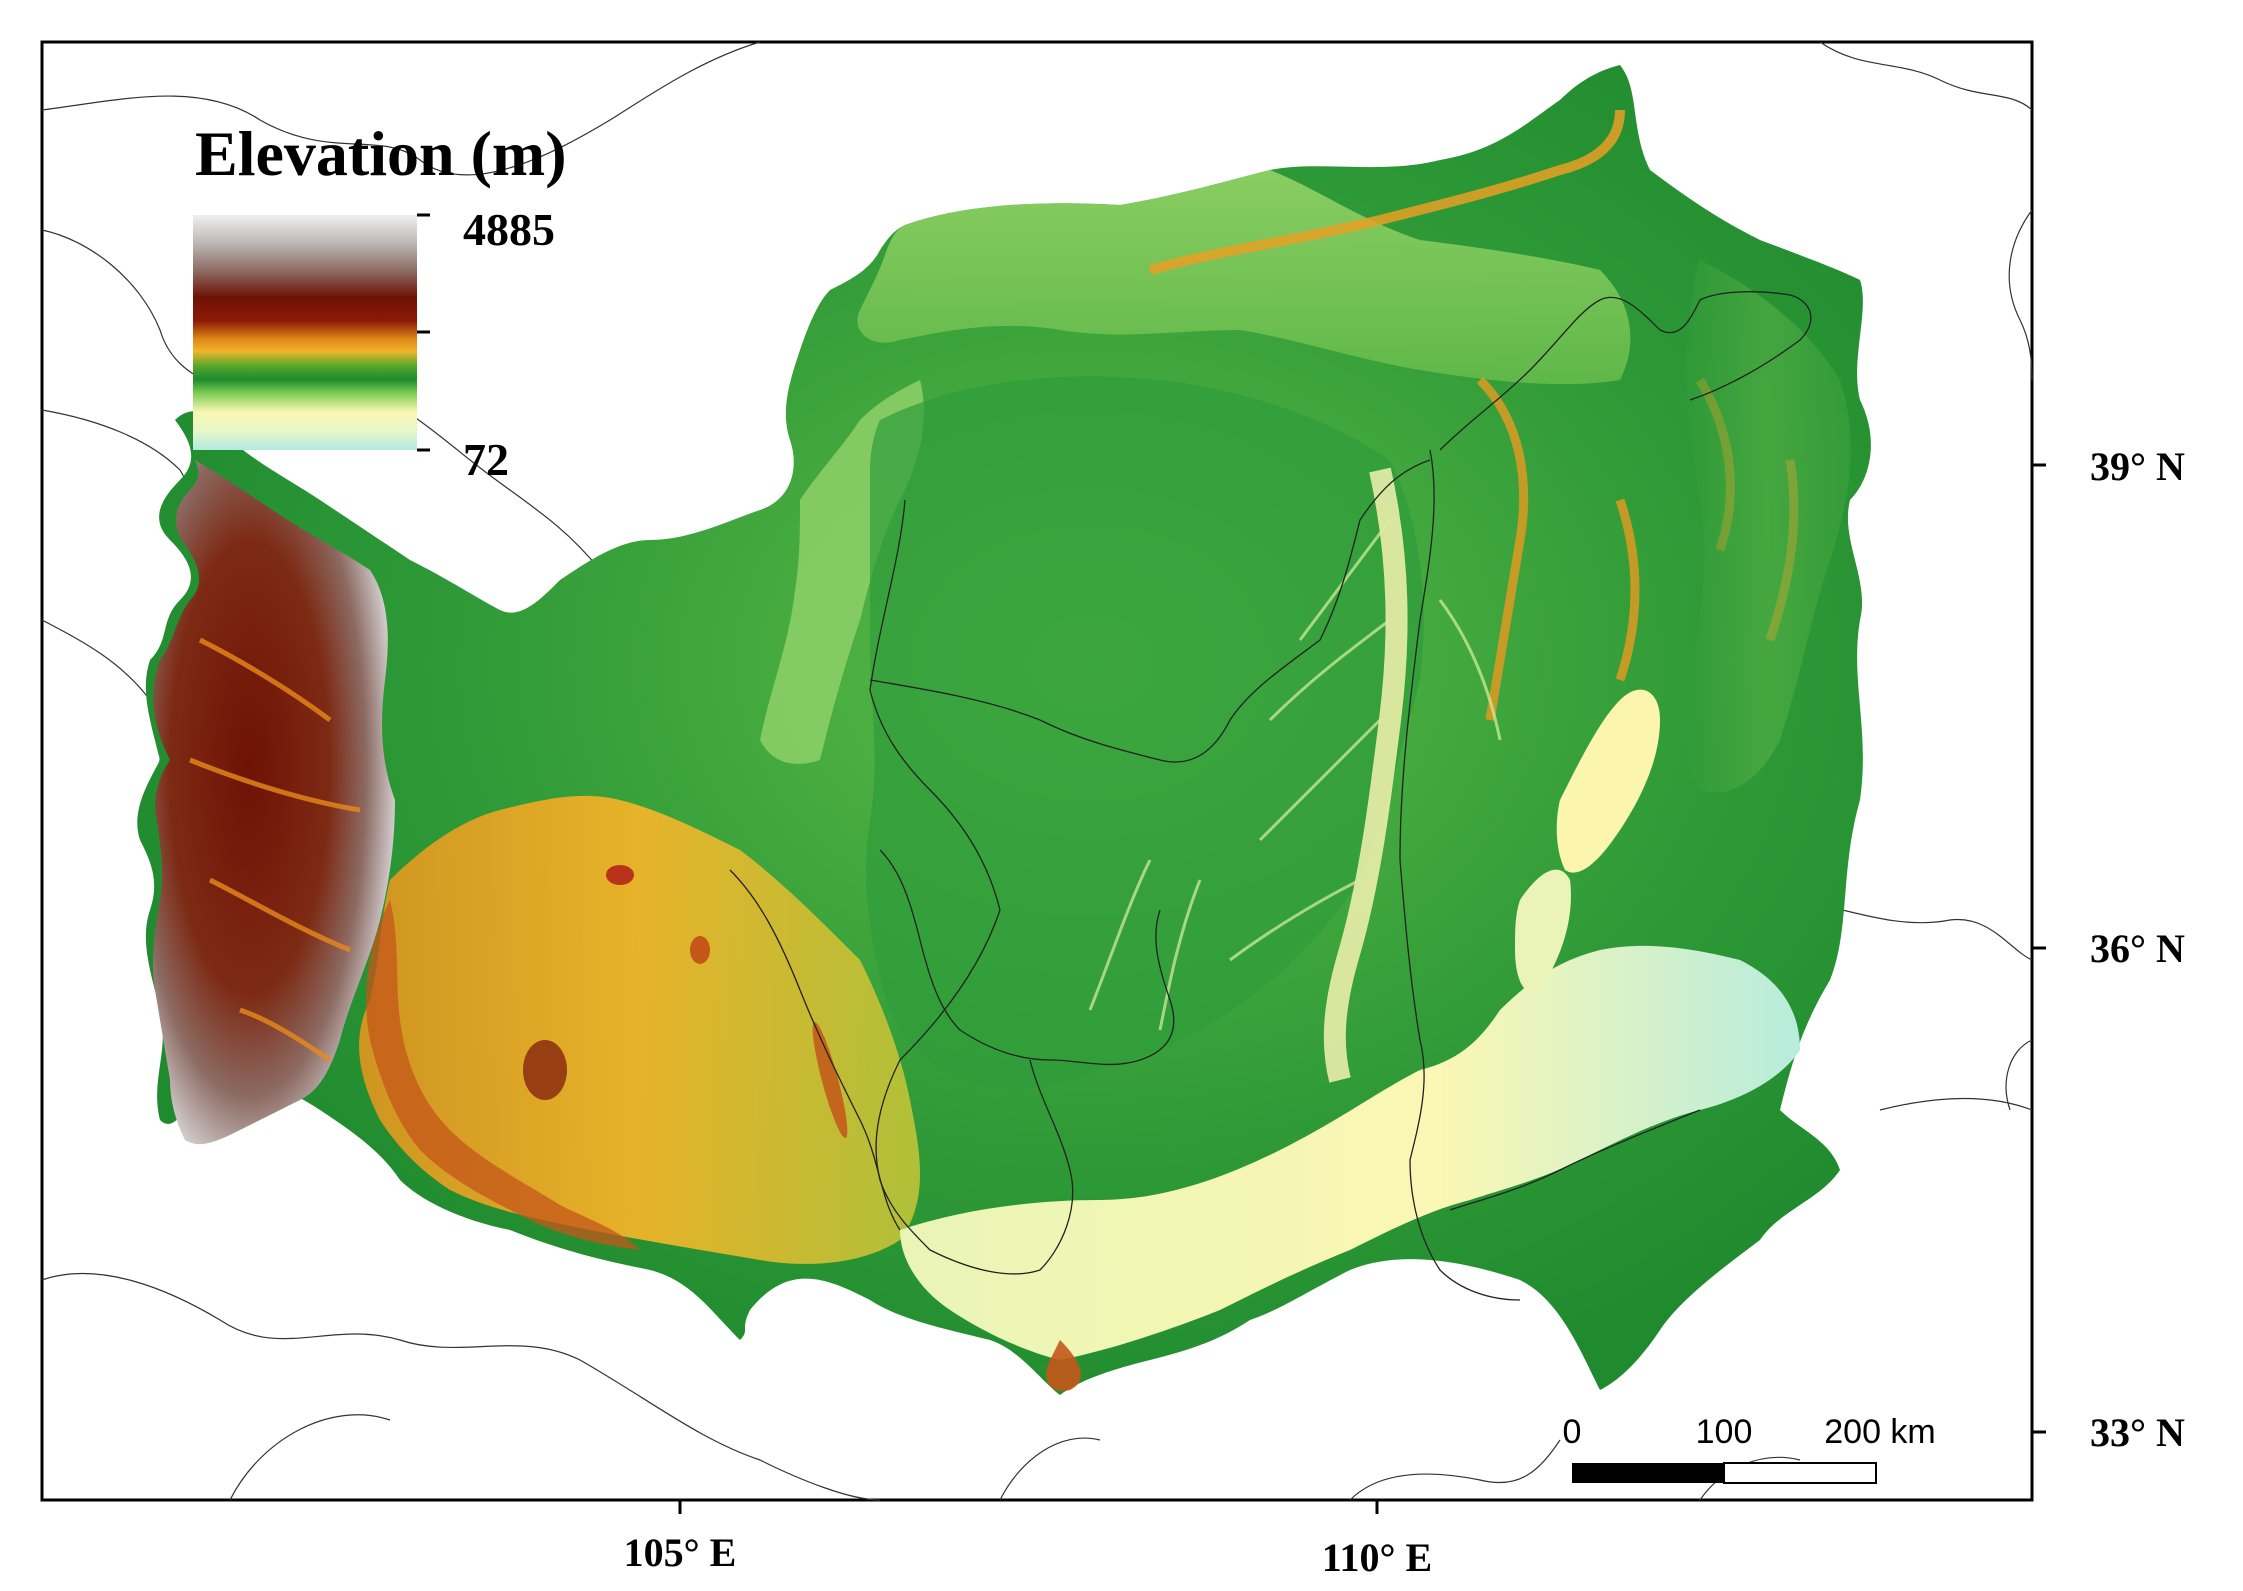 The image size is (2243, 1591). I want to click on scale-bar-white-segment, so click(1800, 1473).